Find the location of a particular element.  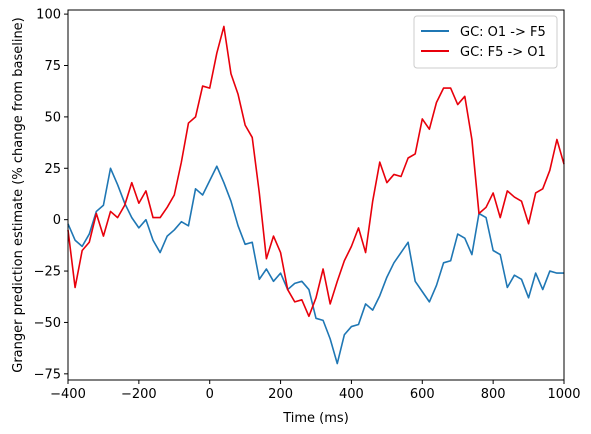

y-tick-label: 0 is located at coordinates (57, 220).